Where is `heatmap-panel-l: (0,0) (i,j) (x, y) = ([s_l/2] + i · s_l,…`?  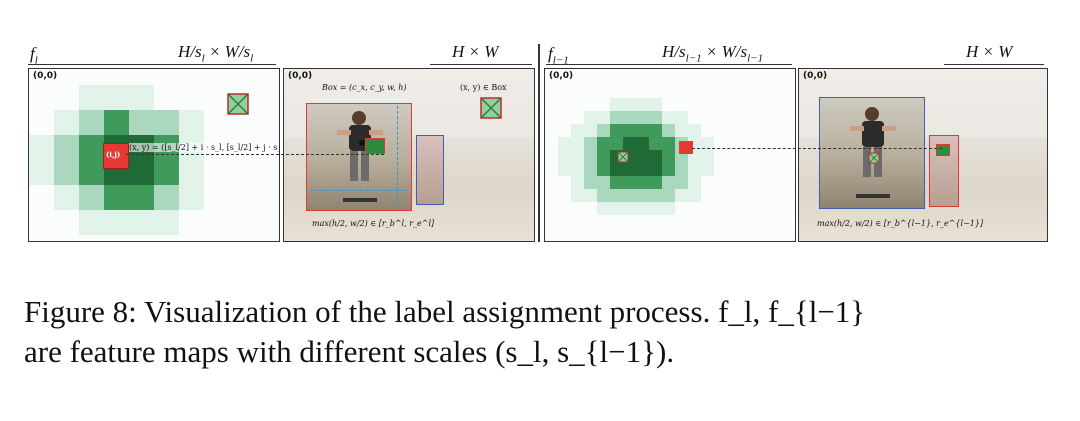
heatmap-panel-l: (0,0) (i,j) (x, y) = ([s_l/2] + i · s_l,… is located at coordinates (154, 155).